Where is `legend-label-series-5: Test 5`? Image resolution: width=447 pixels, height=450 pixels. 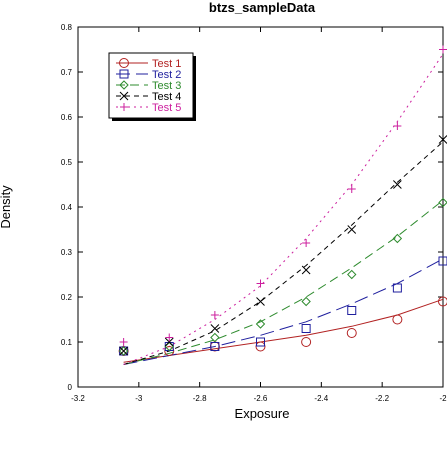 legend-label-series-5: Test 5 is located at coordinates (166, 108).